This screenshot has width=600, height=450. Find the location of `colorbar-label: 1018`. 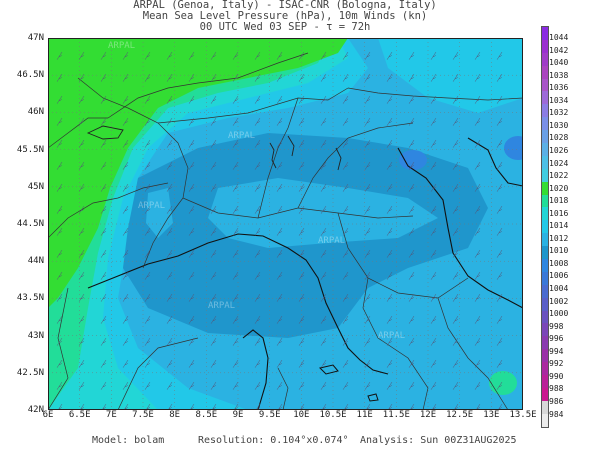

colorbar-label: 1018 is located at coordinates (559, 201).